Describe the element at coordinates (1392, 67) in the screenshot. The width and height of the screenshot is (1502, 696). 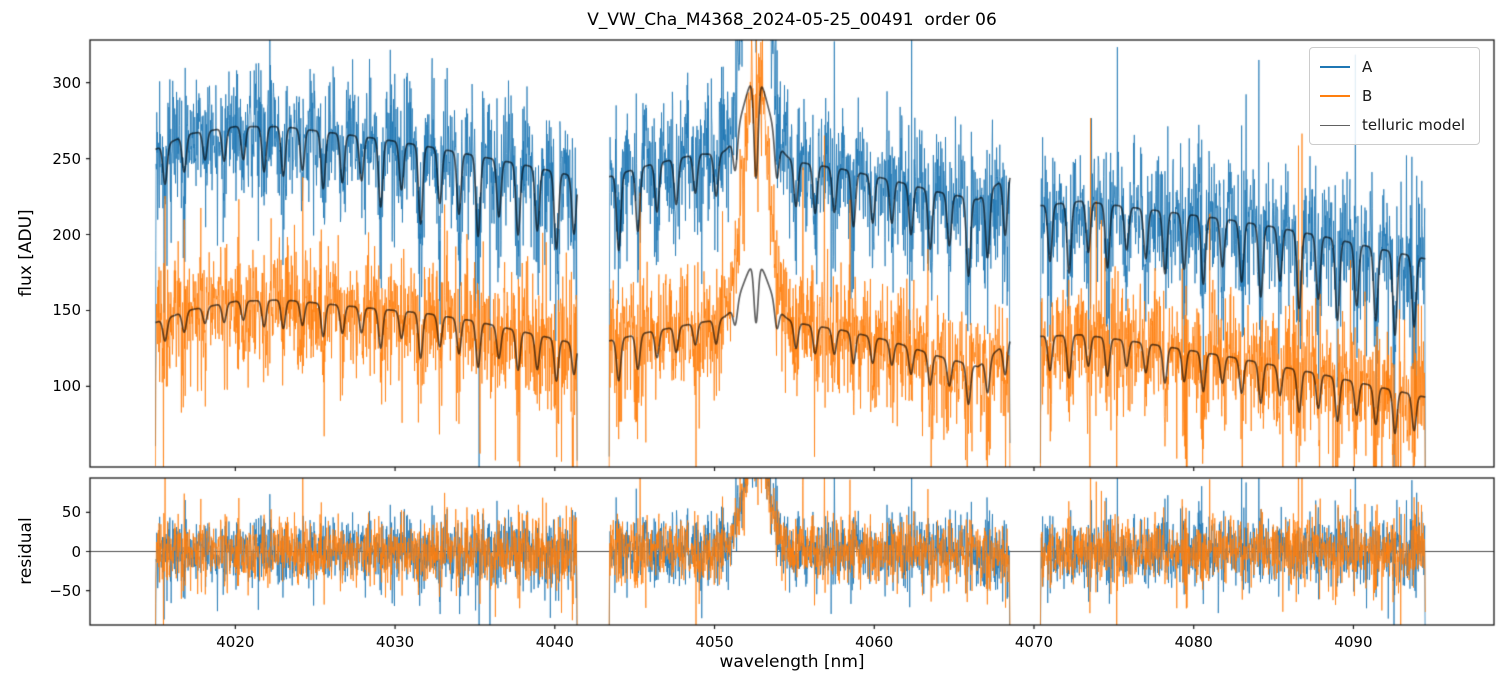
I see `legend-entry-a: A` at that location.